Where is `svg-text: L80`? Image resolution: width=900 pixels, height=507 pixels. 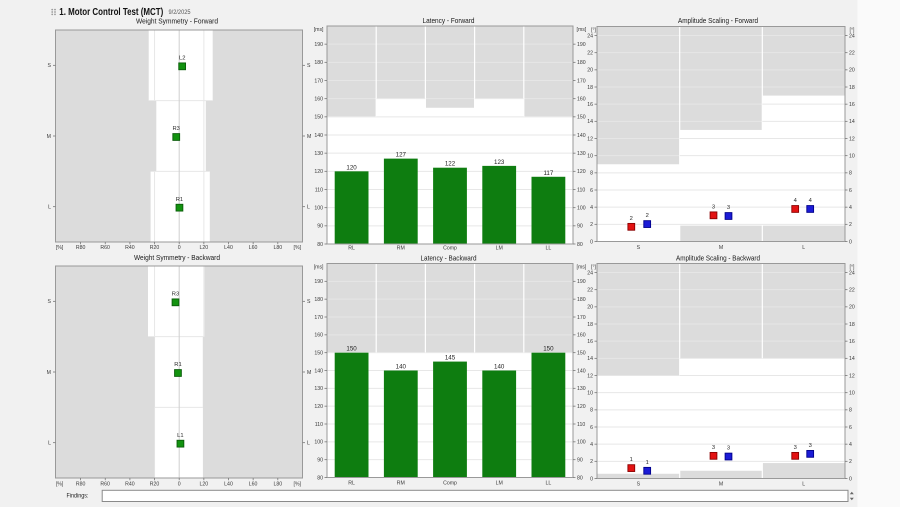 svg-text: L80 is located at coordinates (277, 248).